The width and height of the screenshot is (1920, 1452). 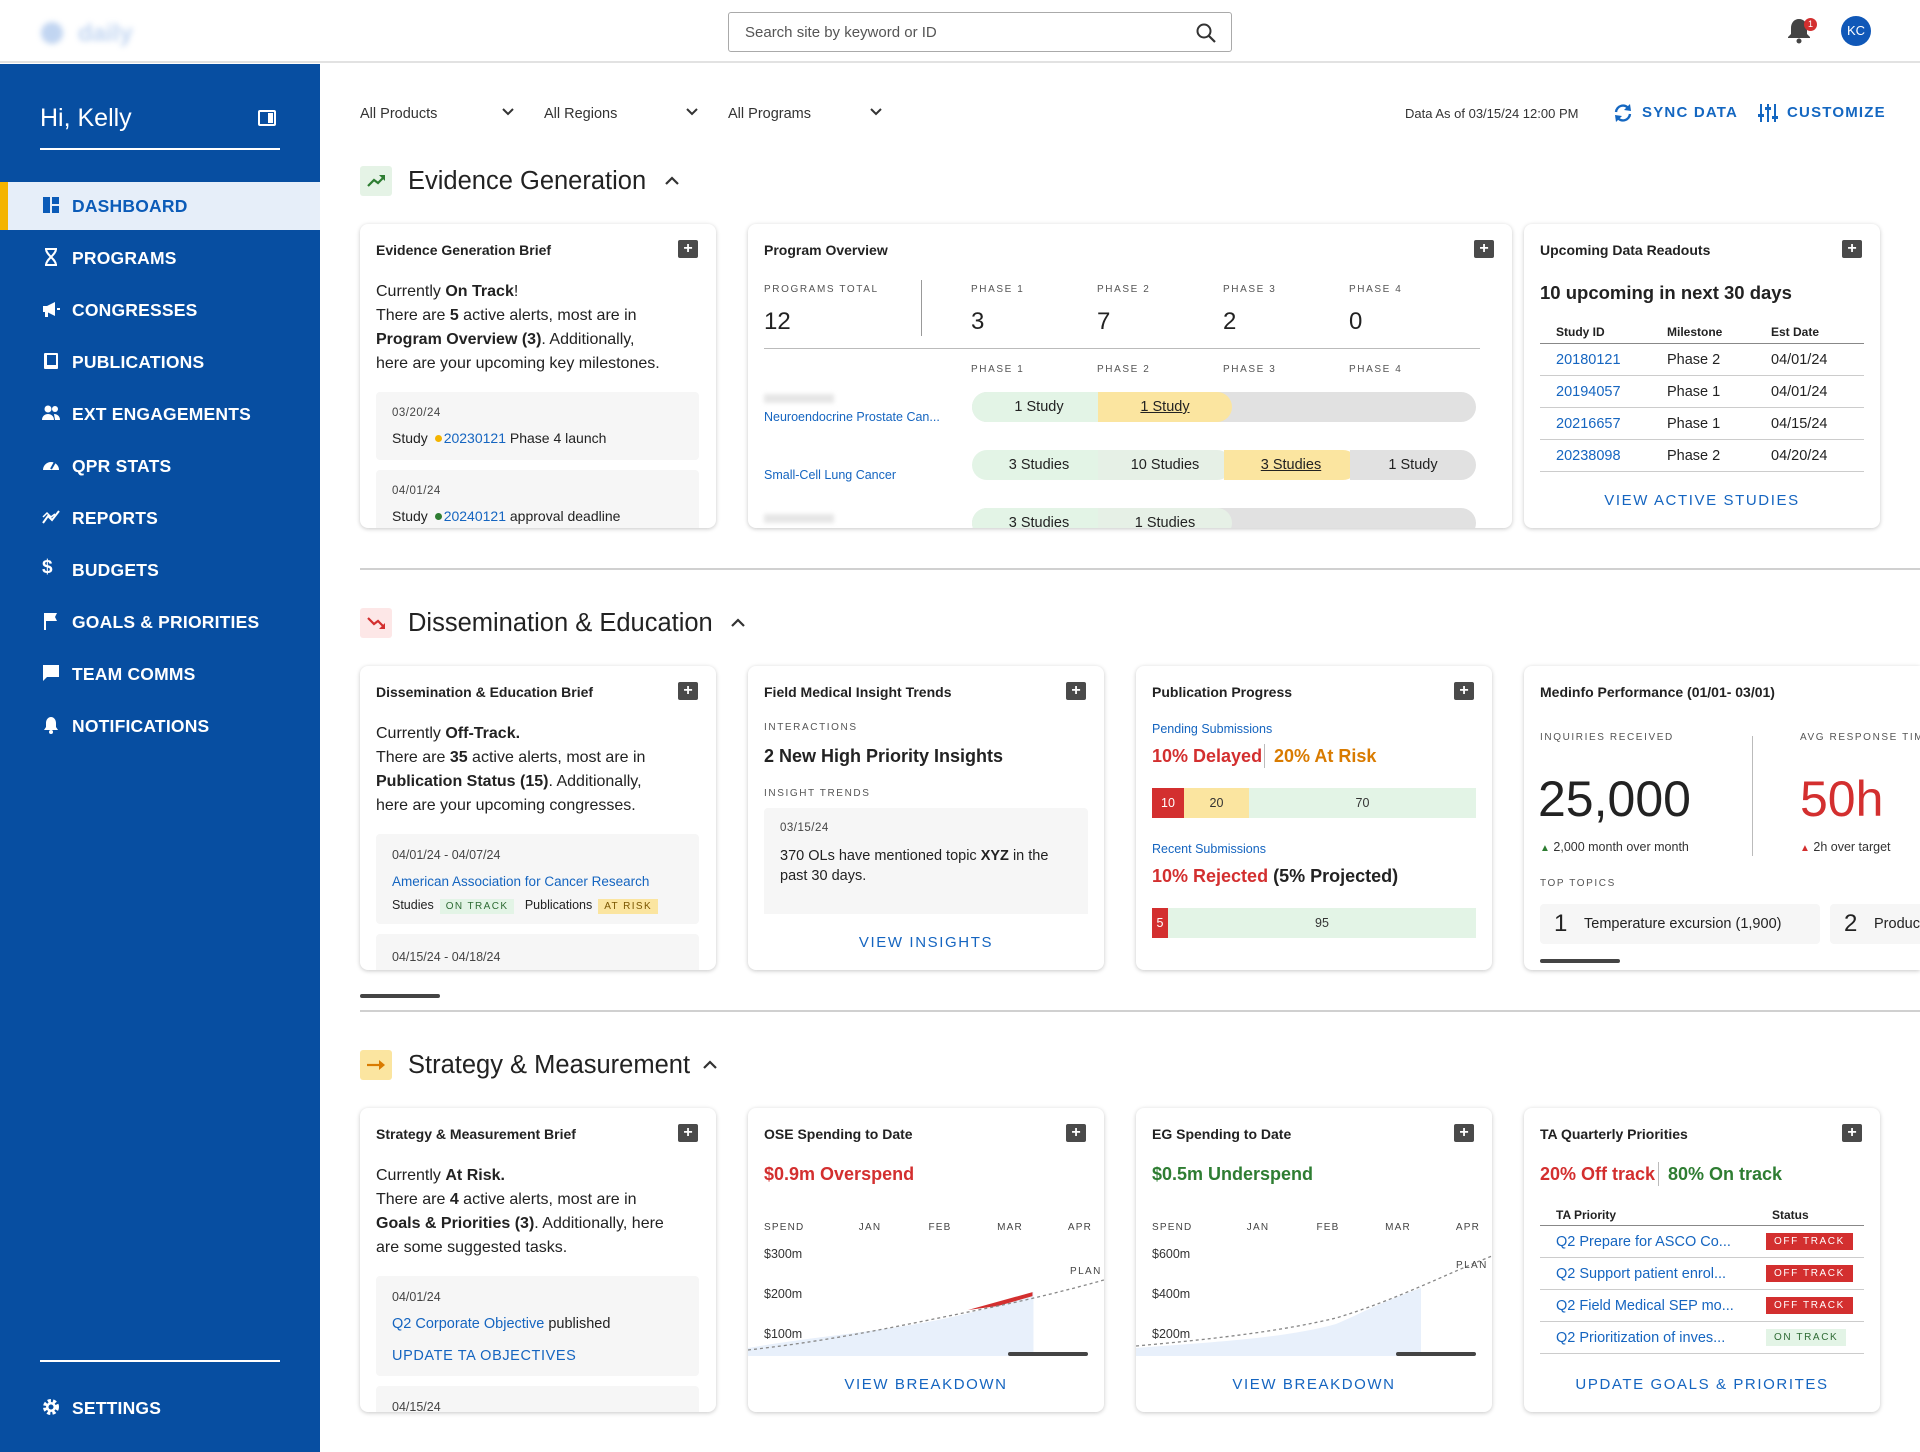 What do you see at coordinates (1614, 1134) in the screenshot?
I see `card-title: TA Quarterly Priorities` at bounding box center [1614, 1134].